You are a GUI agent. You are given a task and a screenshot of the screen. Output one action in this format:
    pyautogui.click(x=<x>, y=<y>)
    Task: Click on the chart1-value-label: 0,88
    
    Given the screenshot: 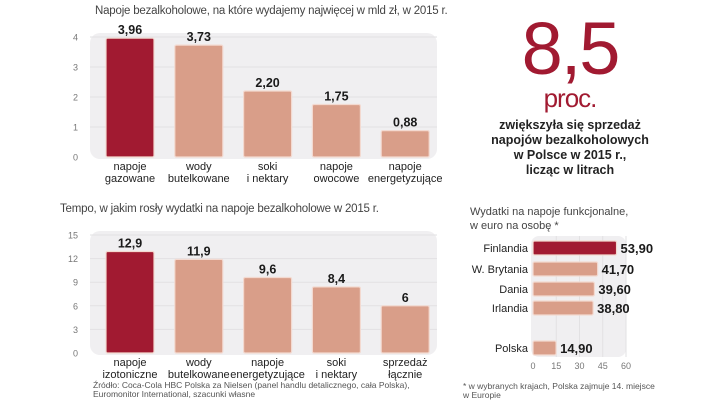 What is the action you would take?
    pyautogui.click(x=405, y=123)
    